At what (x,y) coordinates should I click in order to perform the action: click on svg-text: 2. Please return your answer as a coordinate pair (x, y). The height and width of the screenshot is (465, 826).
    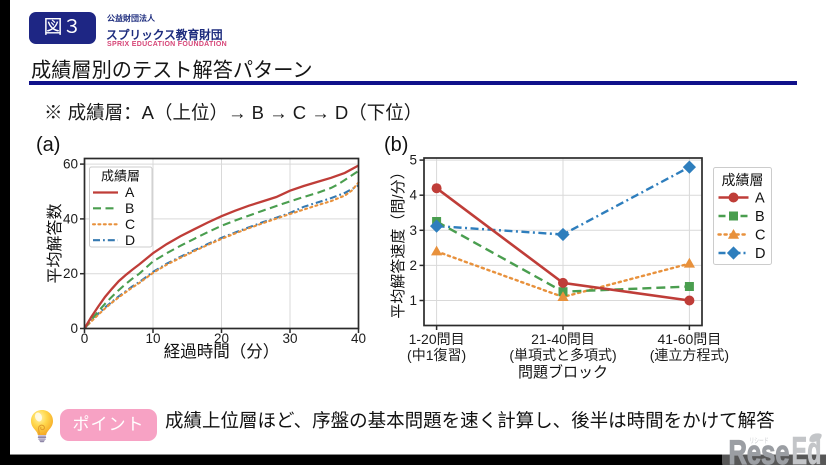
    Looking at the image, I should click on (413, 265).